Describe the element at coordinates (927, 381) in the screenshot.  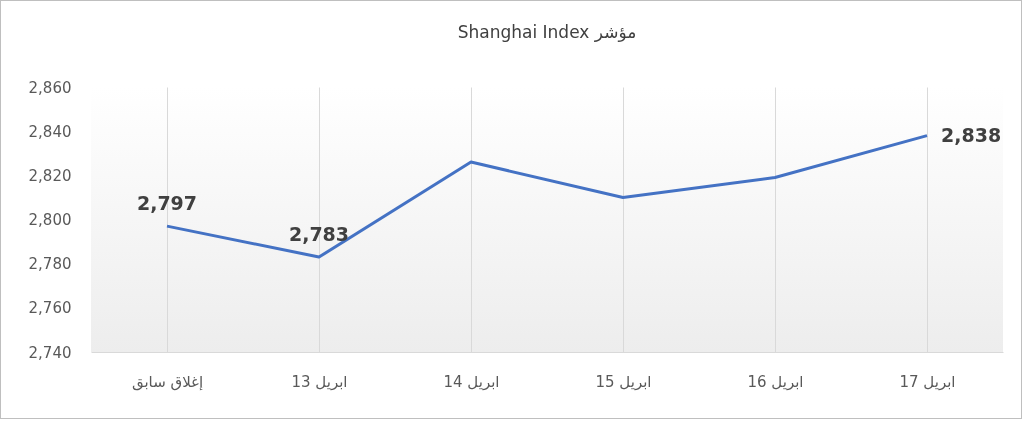
I see `x-tick-label: 17 ابريل` at that location.